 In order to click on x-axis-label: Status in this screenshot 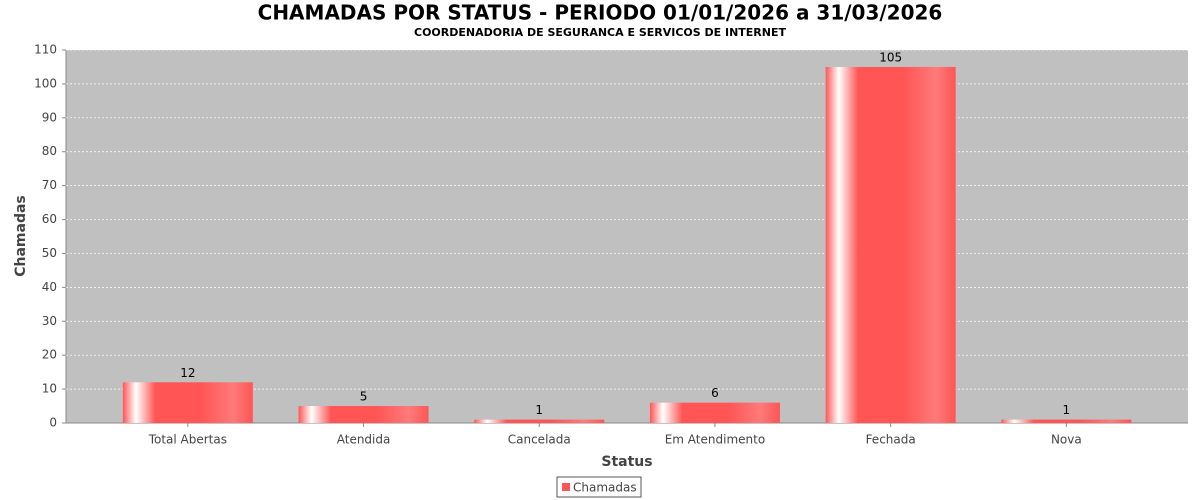, I will do `click(626, 462)`.